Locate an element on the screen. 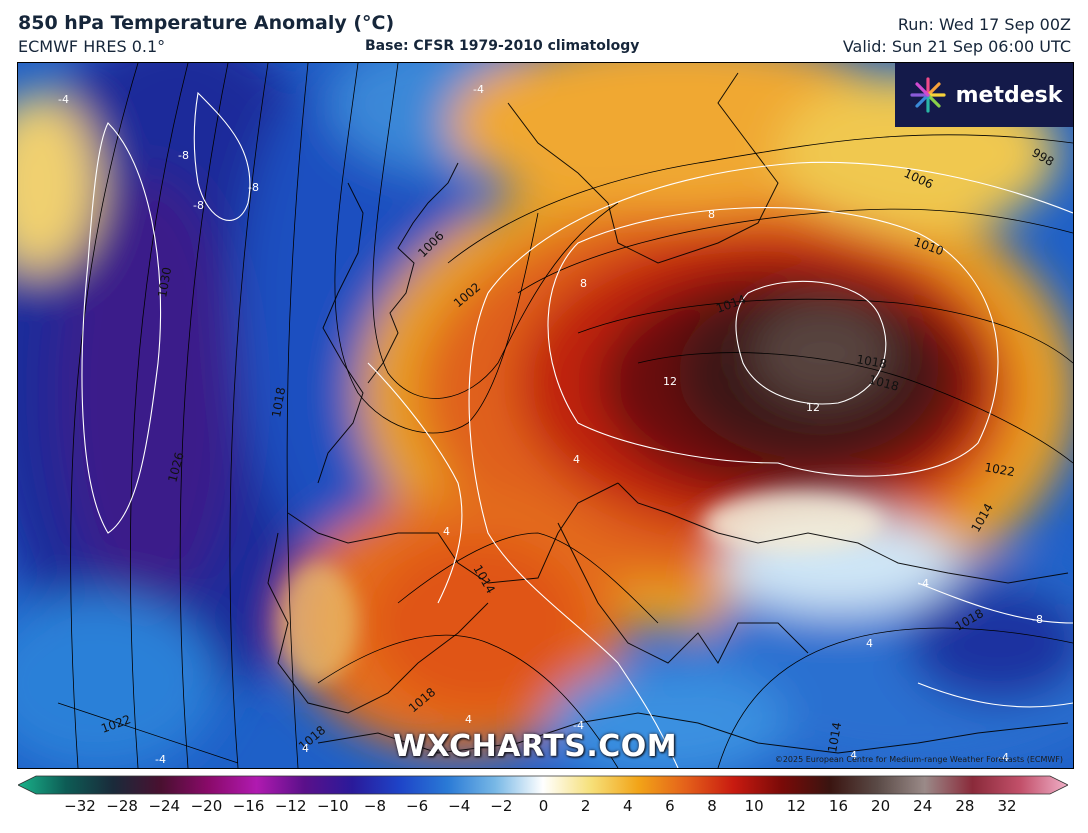 Image resolution: width=1088 pixels, height=833 pixels. colorbar-tick-label: −28 is located at coordinates (122, 806).